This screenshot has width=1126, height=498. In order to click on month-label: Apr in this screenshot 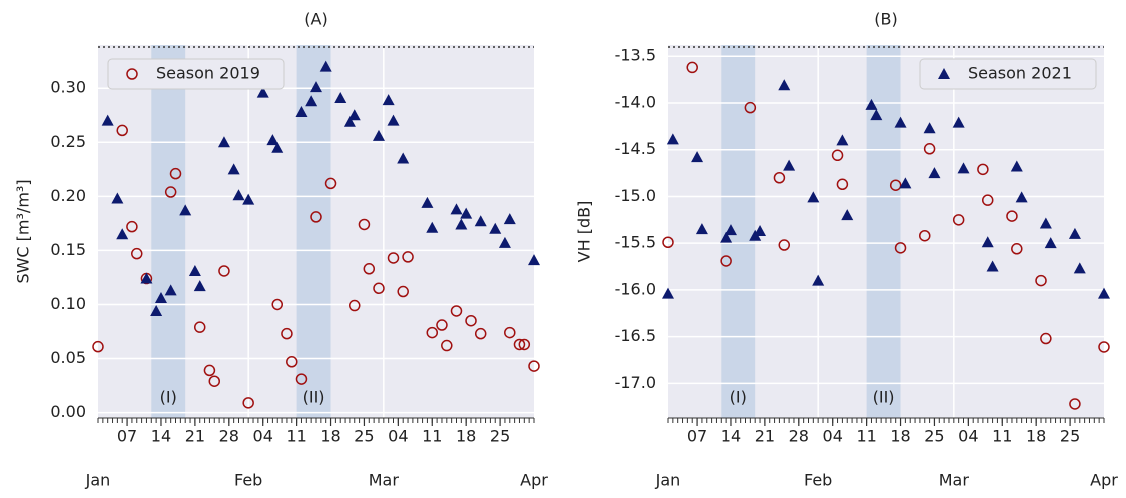, I will do `click(1104, 480)`.